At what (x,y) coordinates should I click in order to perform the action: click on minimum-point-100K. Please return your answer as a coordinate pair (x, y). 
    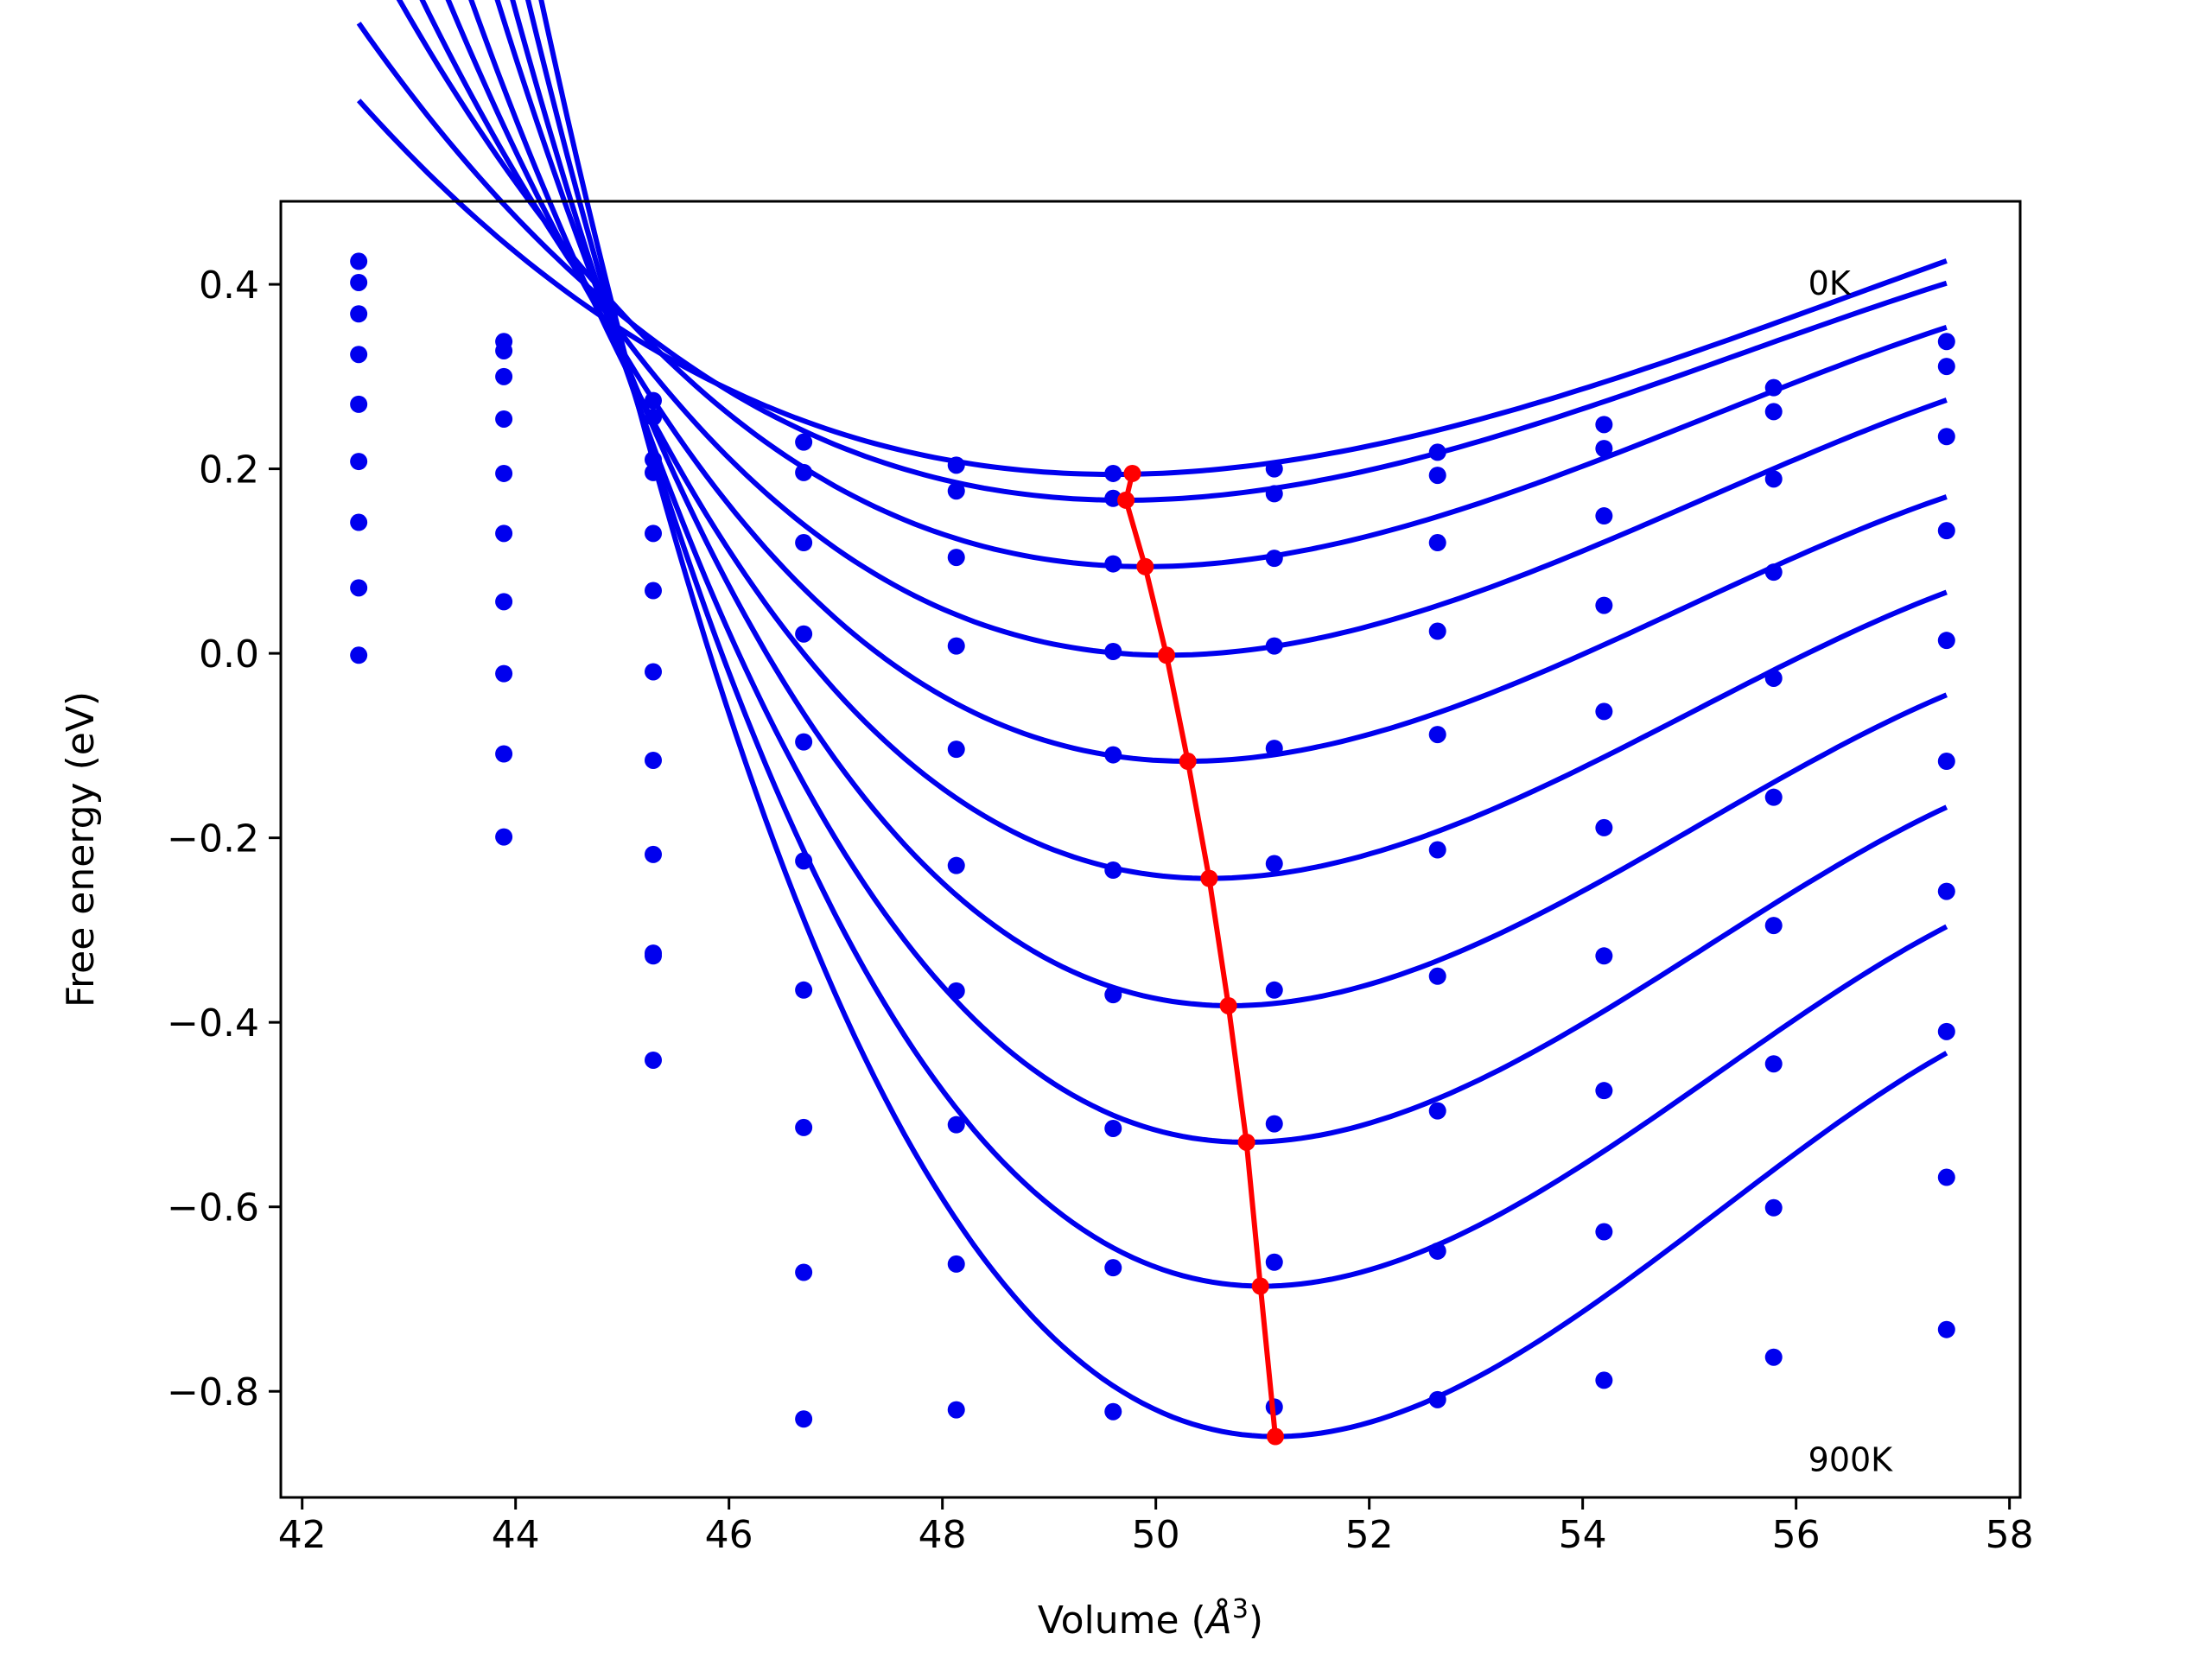
    Looking at the image, I should click on (1126, 500).